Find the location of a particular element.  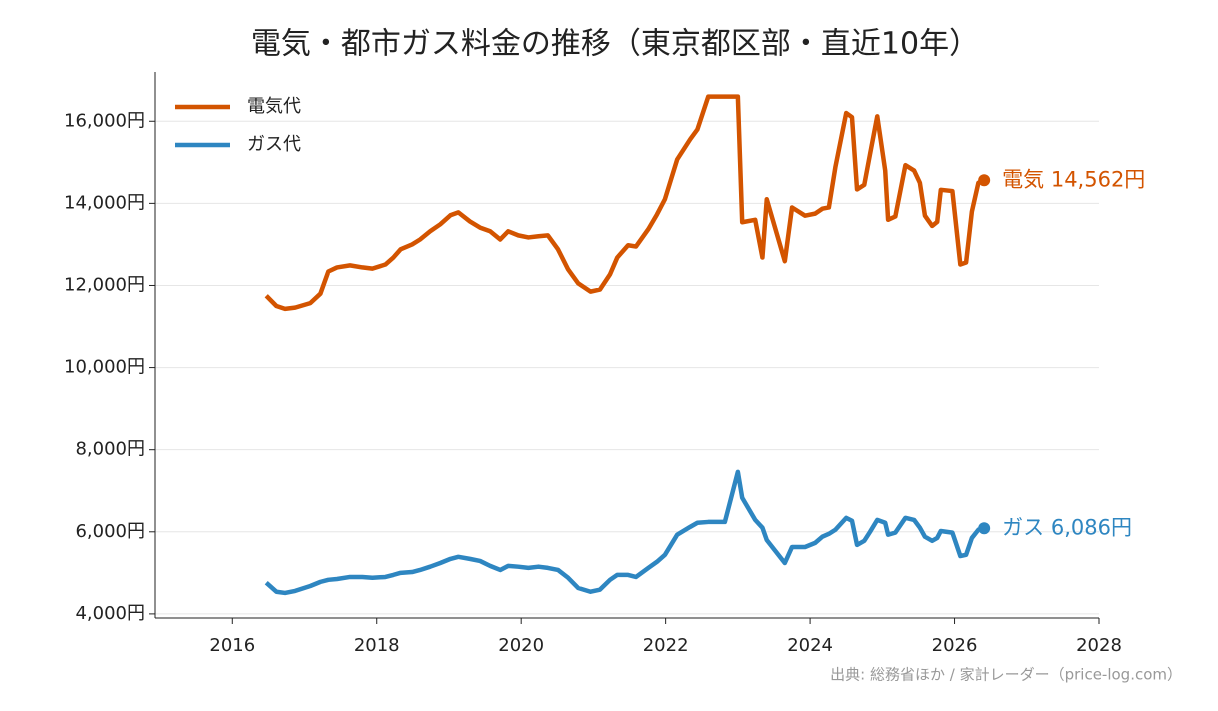

y-tick-label: 4,000円 is located at coordinates (110, 613).